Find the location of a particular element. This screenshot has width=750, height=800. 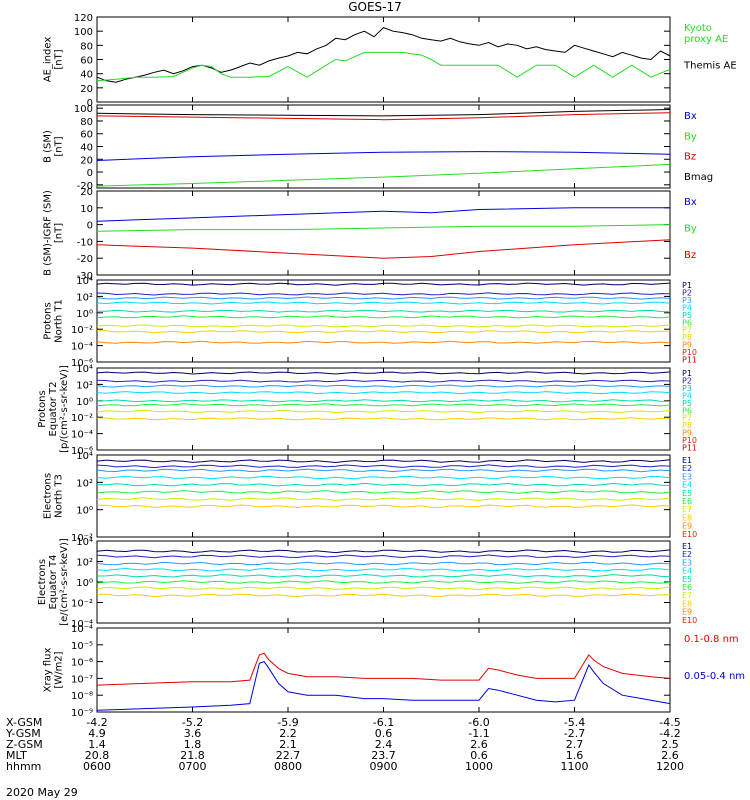

y-axis-label: B (SM) is located at coordinates (48, 146).